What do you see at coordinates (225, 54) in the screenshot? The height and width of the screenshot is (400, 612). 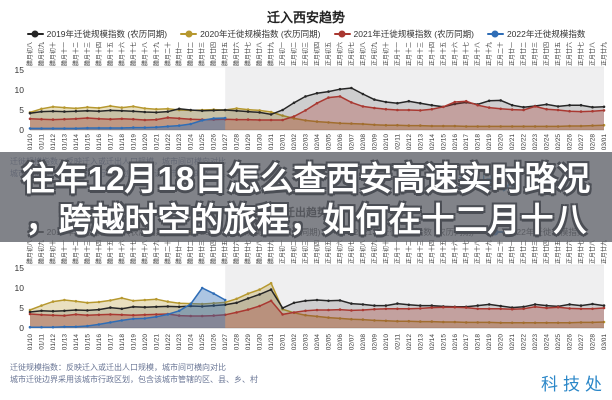 I see `lunar-date-label: 腊月廿五` at bounding box center [225, 54].